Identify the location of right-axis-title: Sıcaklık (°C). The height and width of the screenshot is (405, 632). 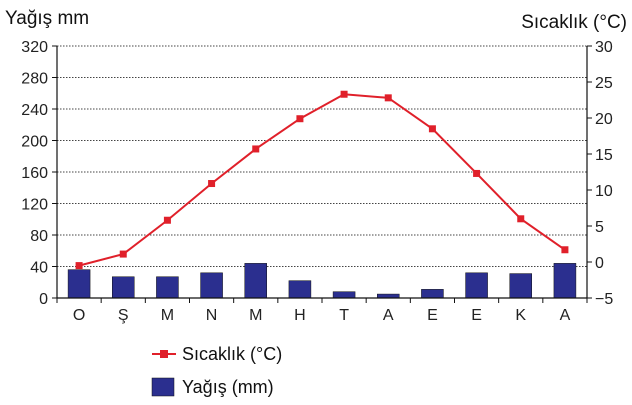
(574, 22).